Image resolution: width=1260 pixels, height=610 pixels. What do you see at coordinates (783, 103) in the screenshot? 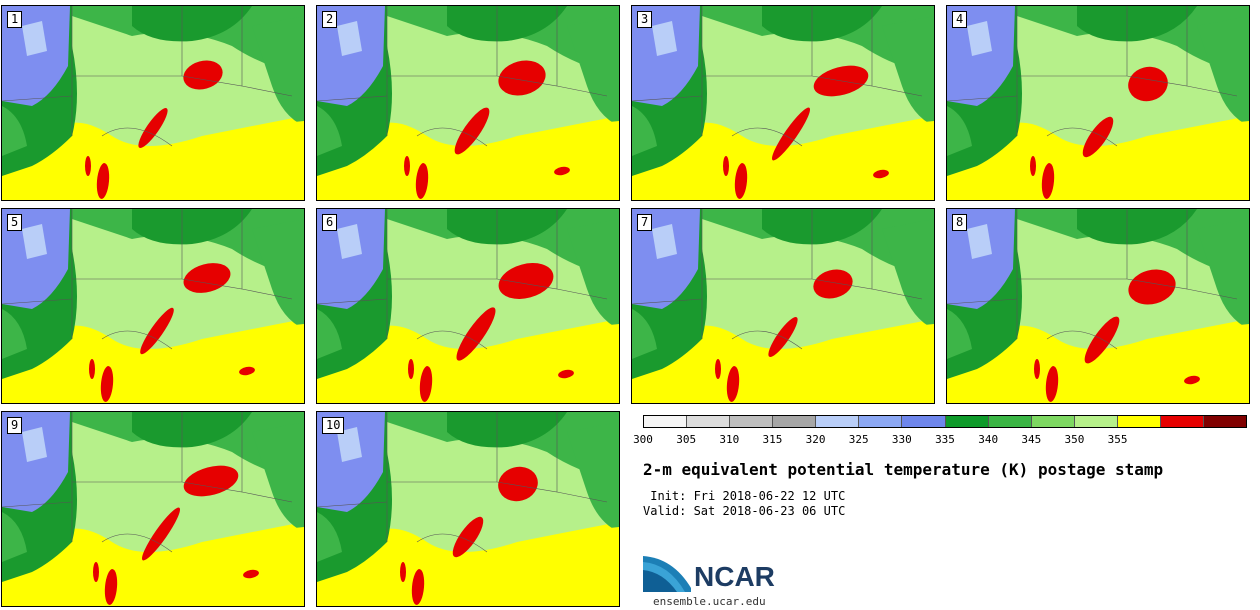
I see `member-map-panel: 3` at bounding box center [783, 103].